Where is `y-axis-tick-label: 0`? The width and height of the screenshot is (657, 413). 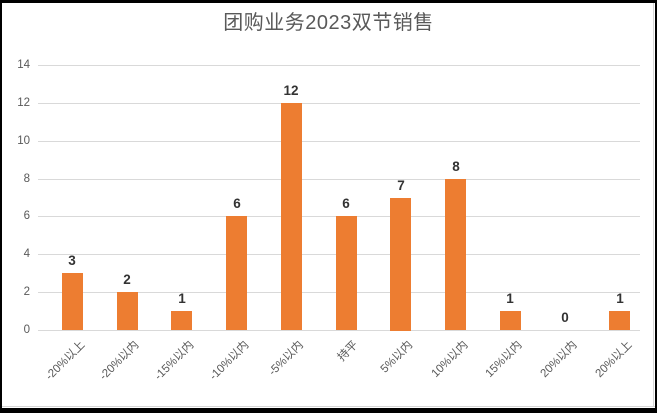 y-axis-tick-label: 0 is located at coordinates (26, 330).